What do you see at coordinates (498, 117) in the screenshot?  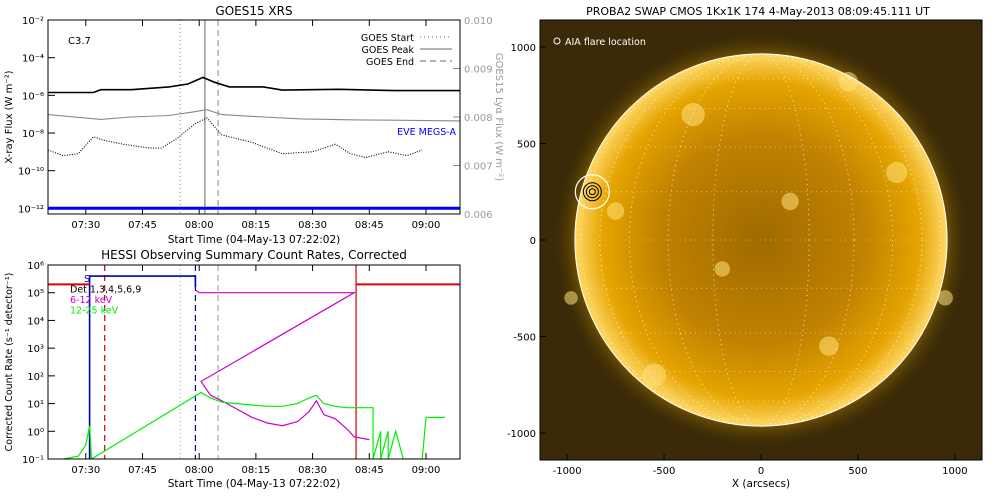 I see `goes-y2label: GOES15 Lyα Flux (W m⁻²)` at bounding box center [498, 117].